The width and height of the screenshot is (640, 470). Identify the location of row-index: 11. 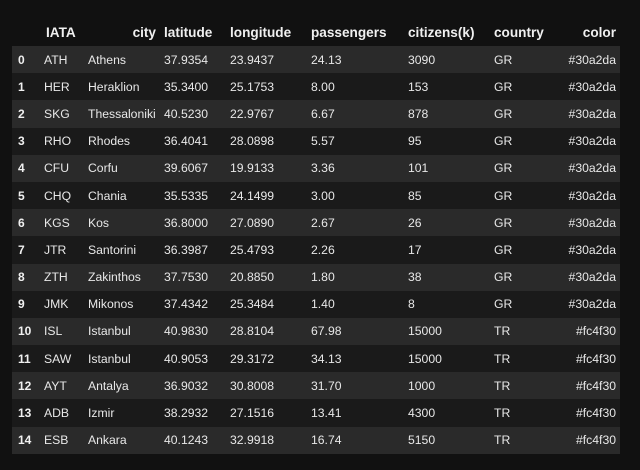
(24, 358).